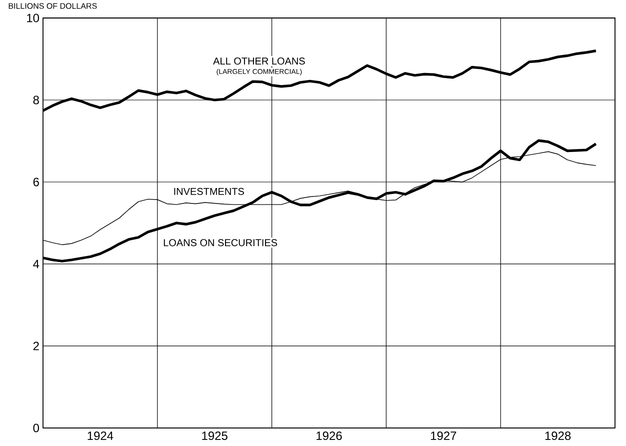 The height and width of the screenshot is (446, 626). I want to click on x-tick-label: 1924, so click(101, 436).